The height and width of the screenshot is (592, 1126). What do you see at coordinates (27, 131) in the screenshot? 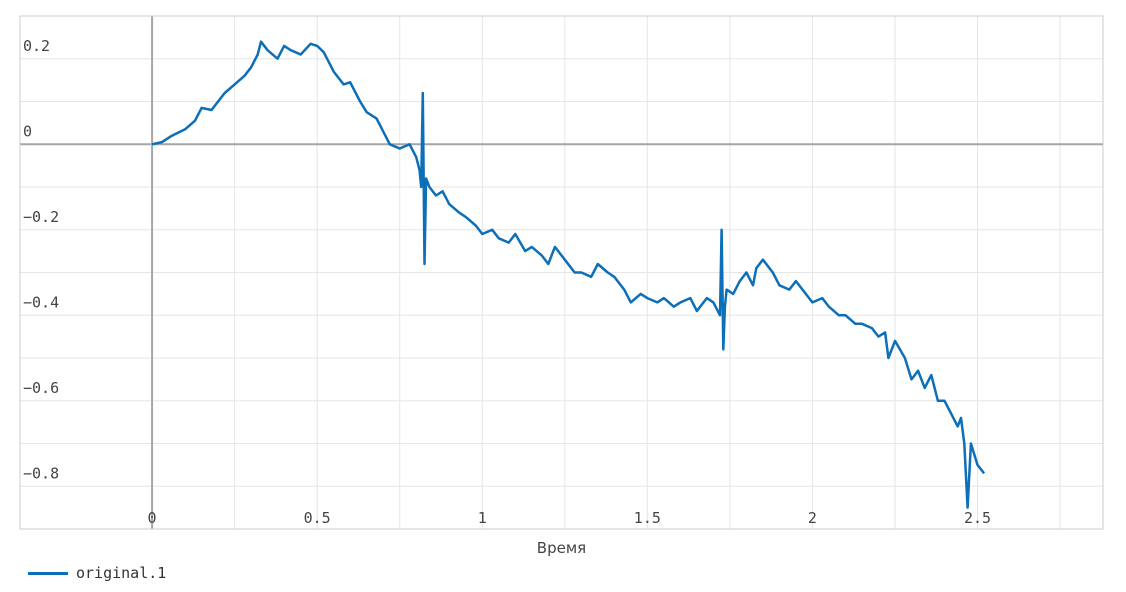
I see `y-tick-label: 0` at bounding box center [27, 131].